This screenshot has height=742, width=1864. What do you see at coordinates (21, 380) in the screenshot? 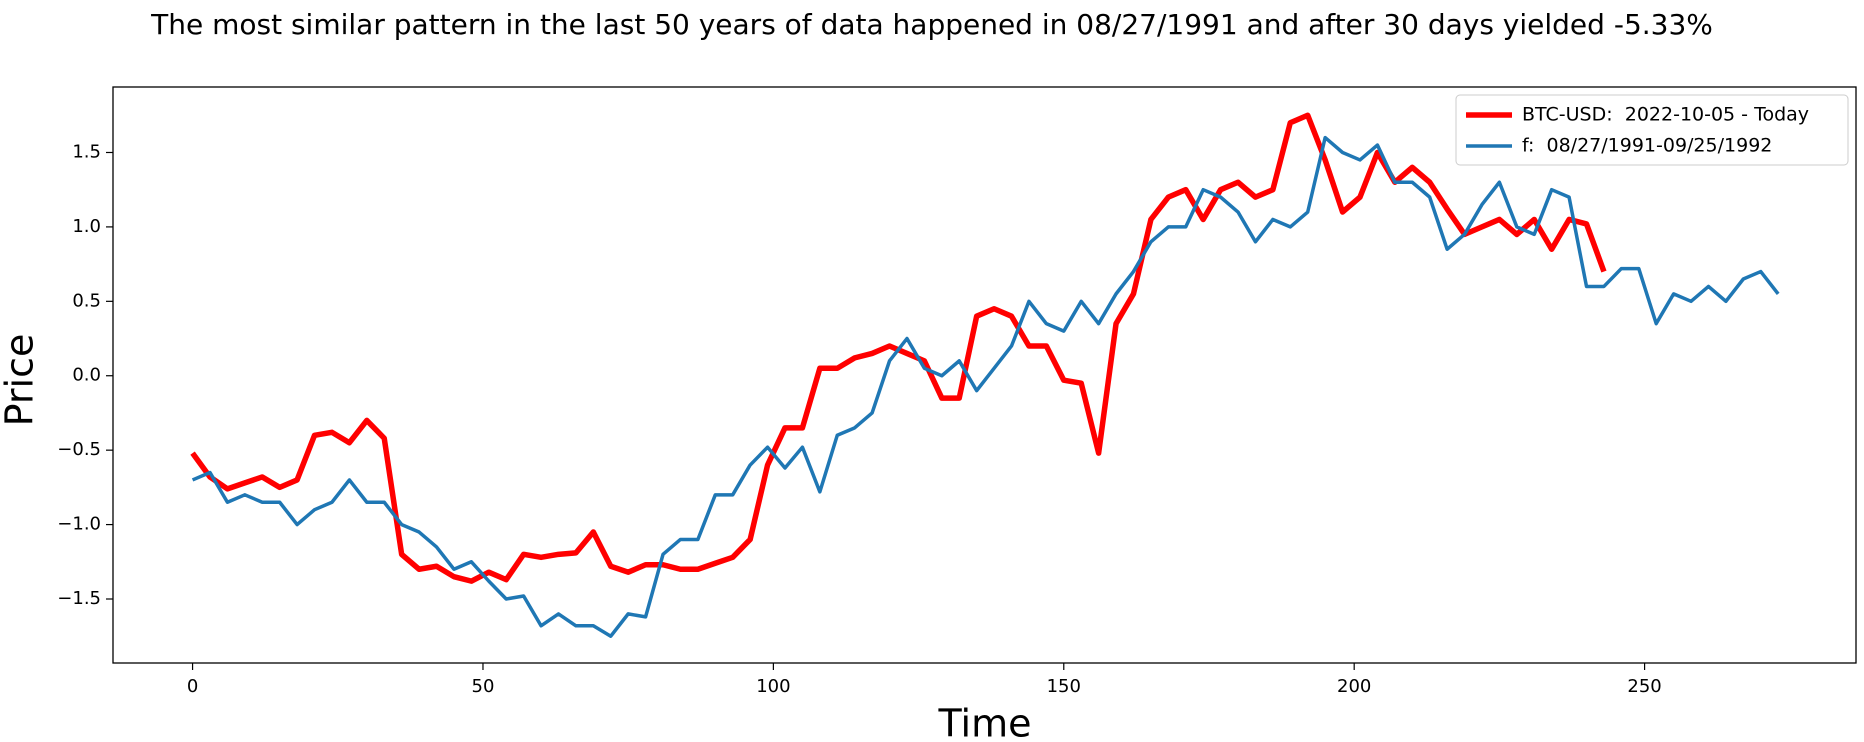
I see `y-axis-label: Price` at bounding box center [21, 380].